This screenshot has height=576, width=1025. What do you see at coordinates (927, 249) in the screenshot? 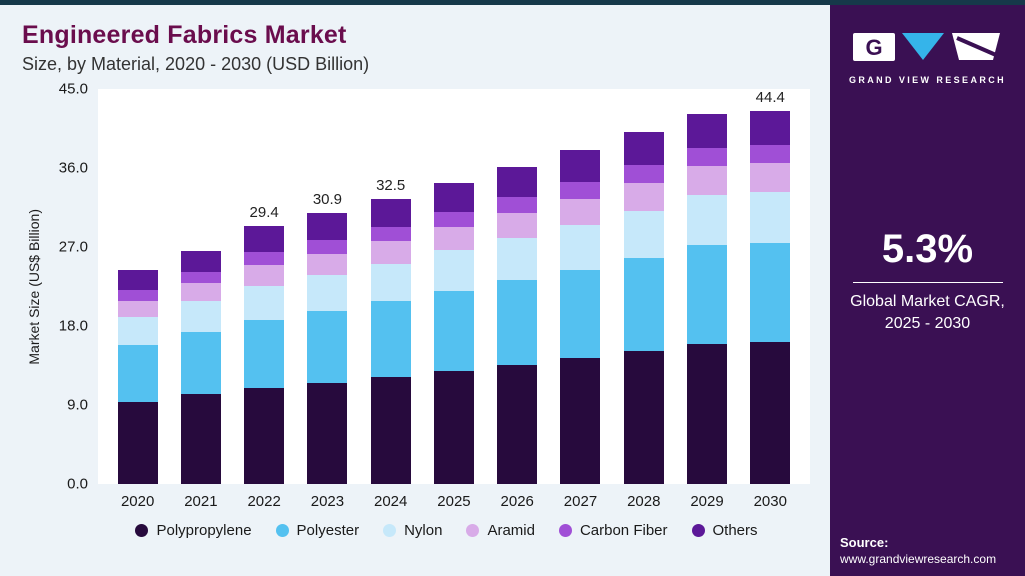
I see `cagr-value: 5.3%` at bounding box center [927, 249].